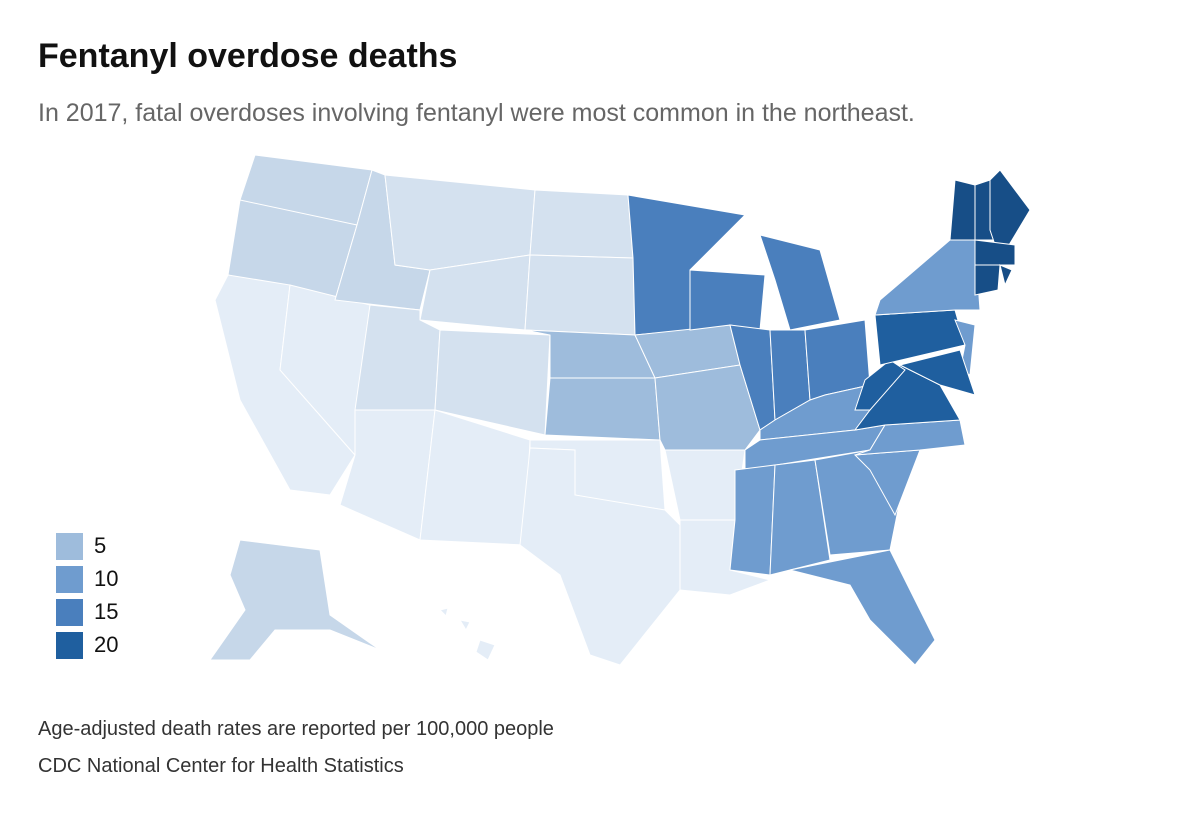 This screenshot has width=1200, height=825. I want to click on legend: 5 10 15 20, so click(87, 596).